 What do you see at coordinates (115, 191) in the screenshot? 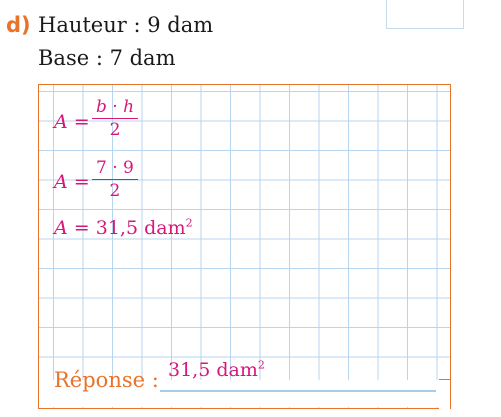
I see `equation-2-denominator: 2` at bounding box center [115, 191].